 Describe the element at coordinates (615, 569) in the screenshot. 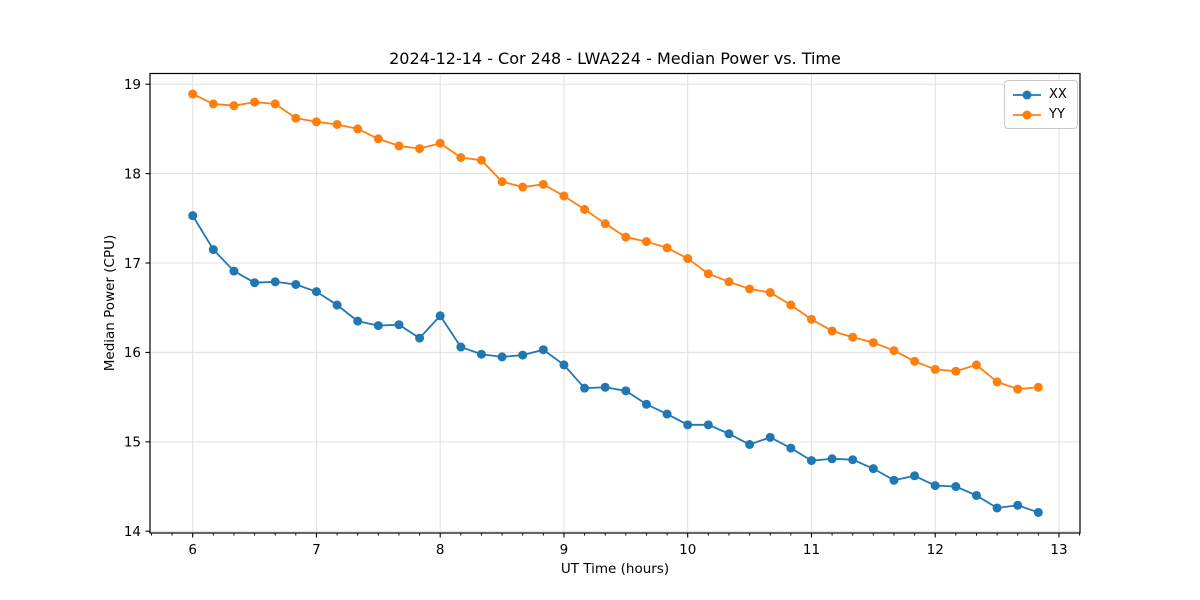

I see `x-axis-label: UT Time (hours)` at that location.